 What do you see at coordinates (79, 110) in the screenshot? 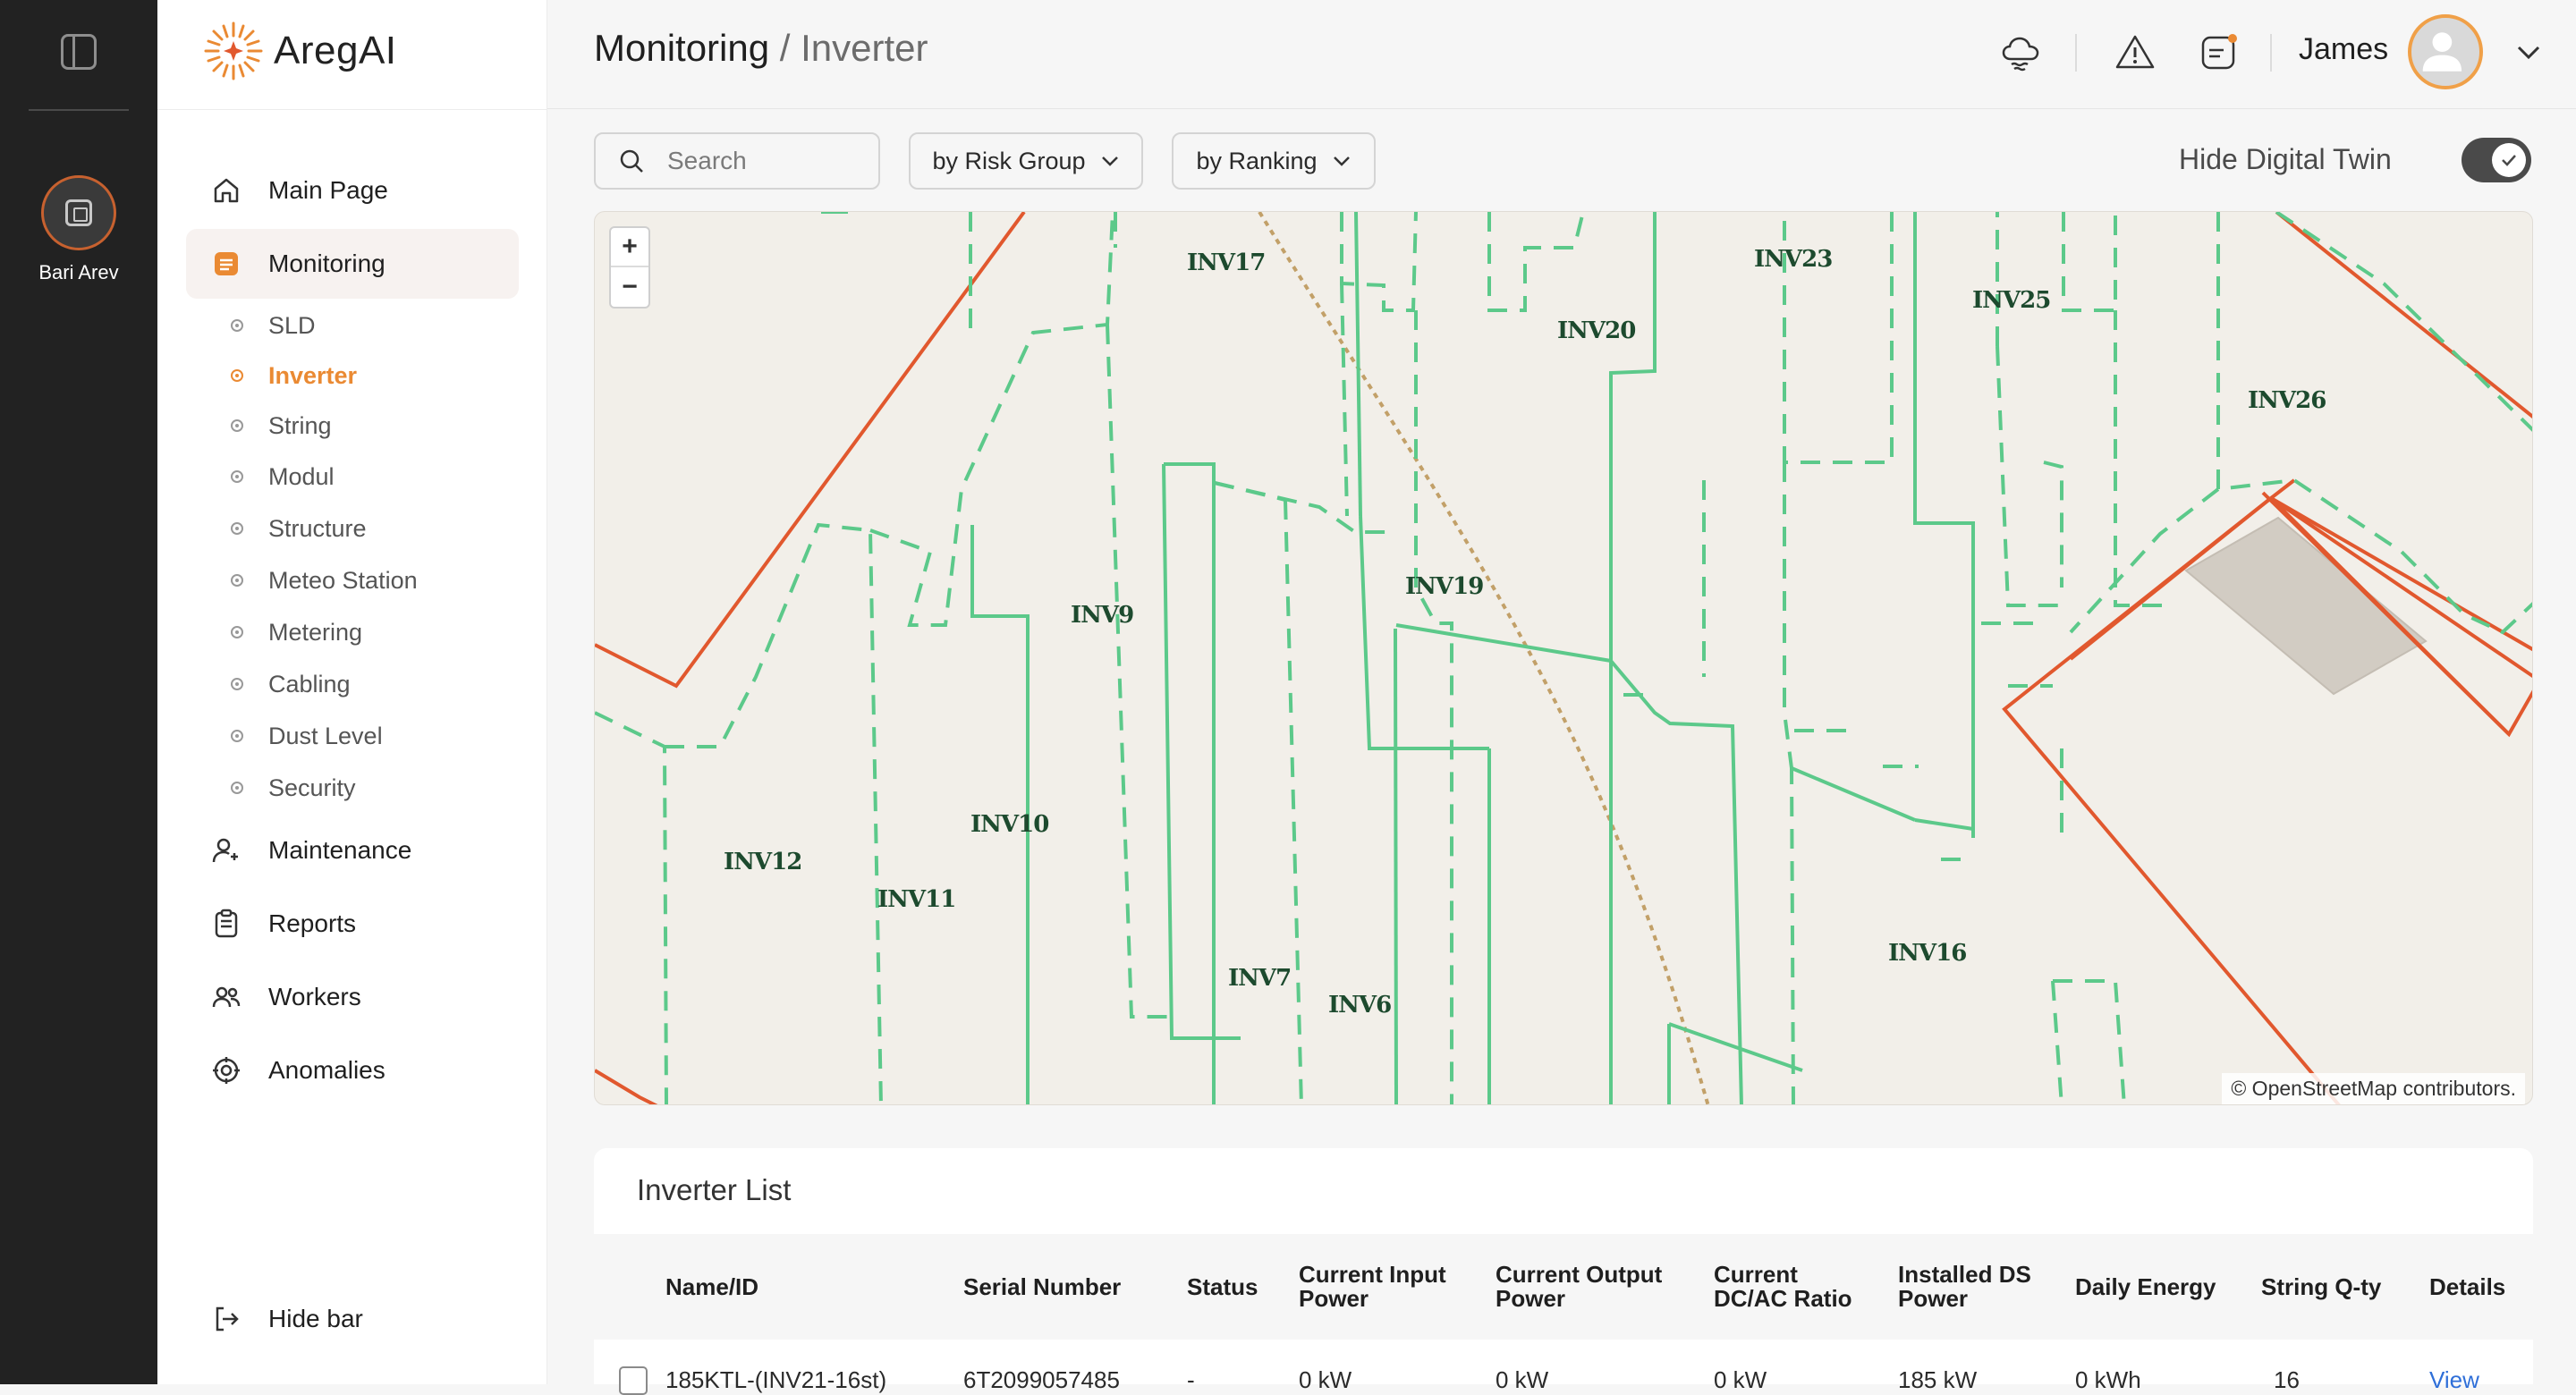
I see `rail-divider` at bounding box center [79, 110].